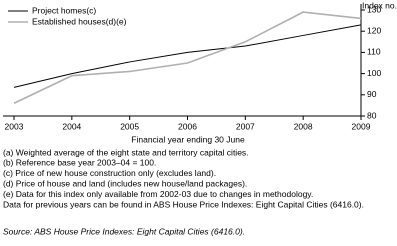 The height and width of the screenshot is (246, 397). What do you see at coordinates (361, 126) in the screenshot?
I see `x-tick-label: 2009` at bounding box center [361, 126].